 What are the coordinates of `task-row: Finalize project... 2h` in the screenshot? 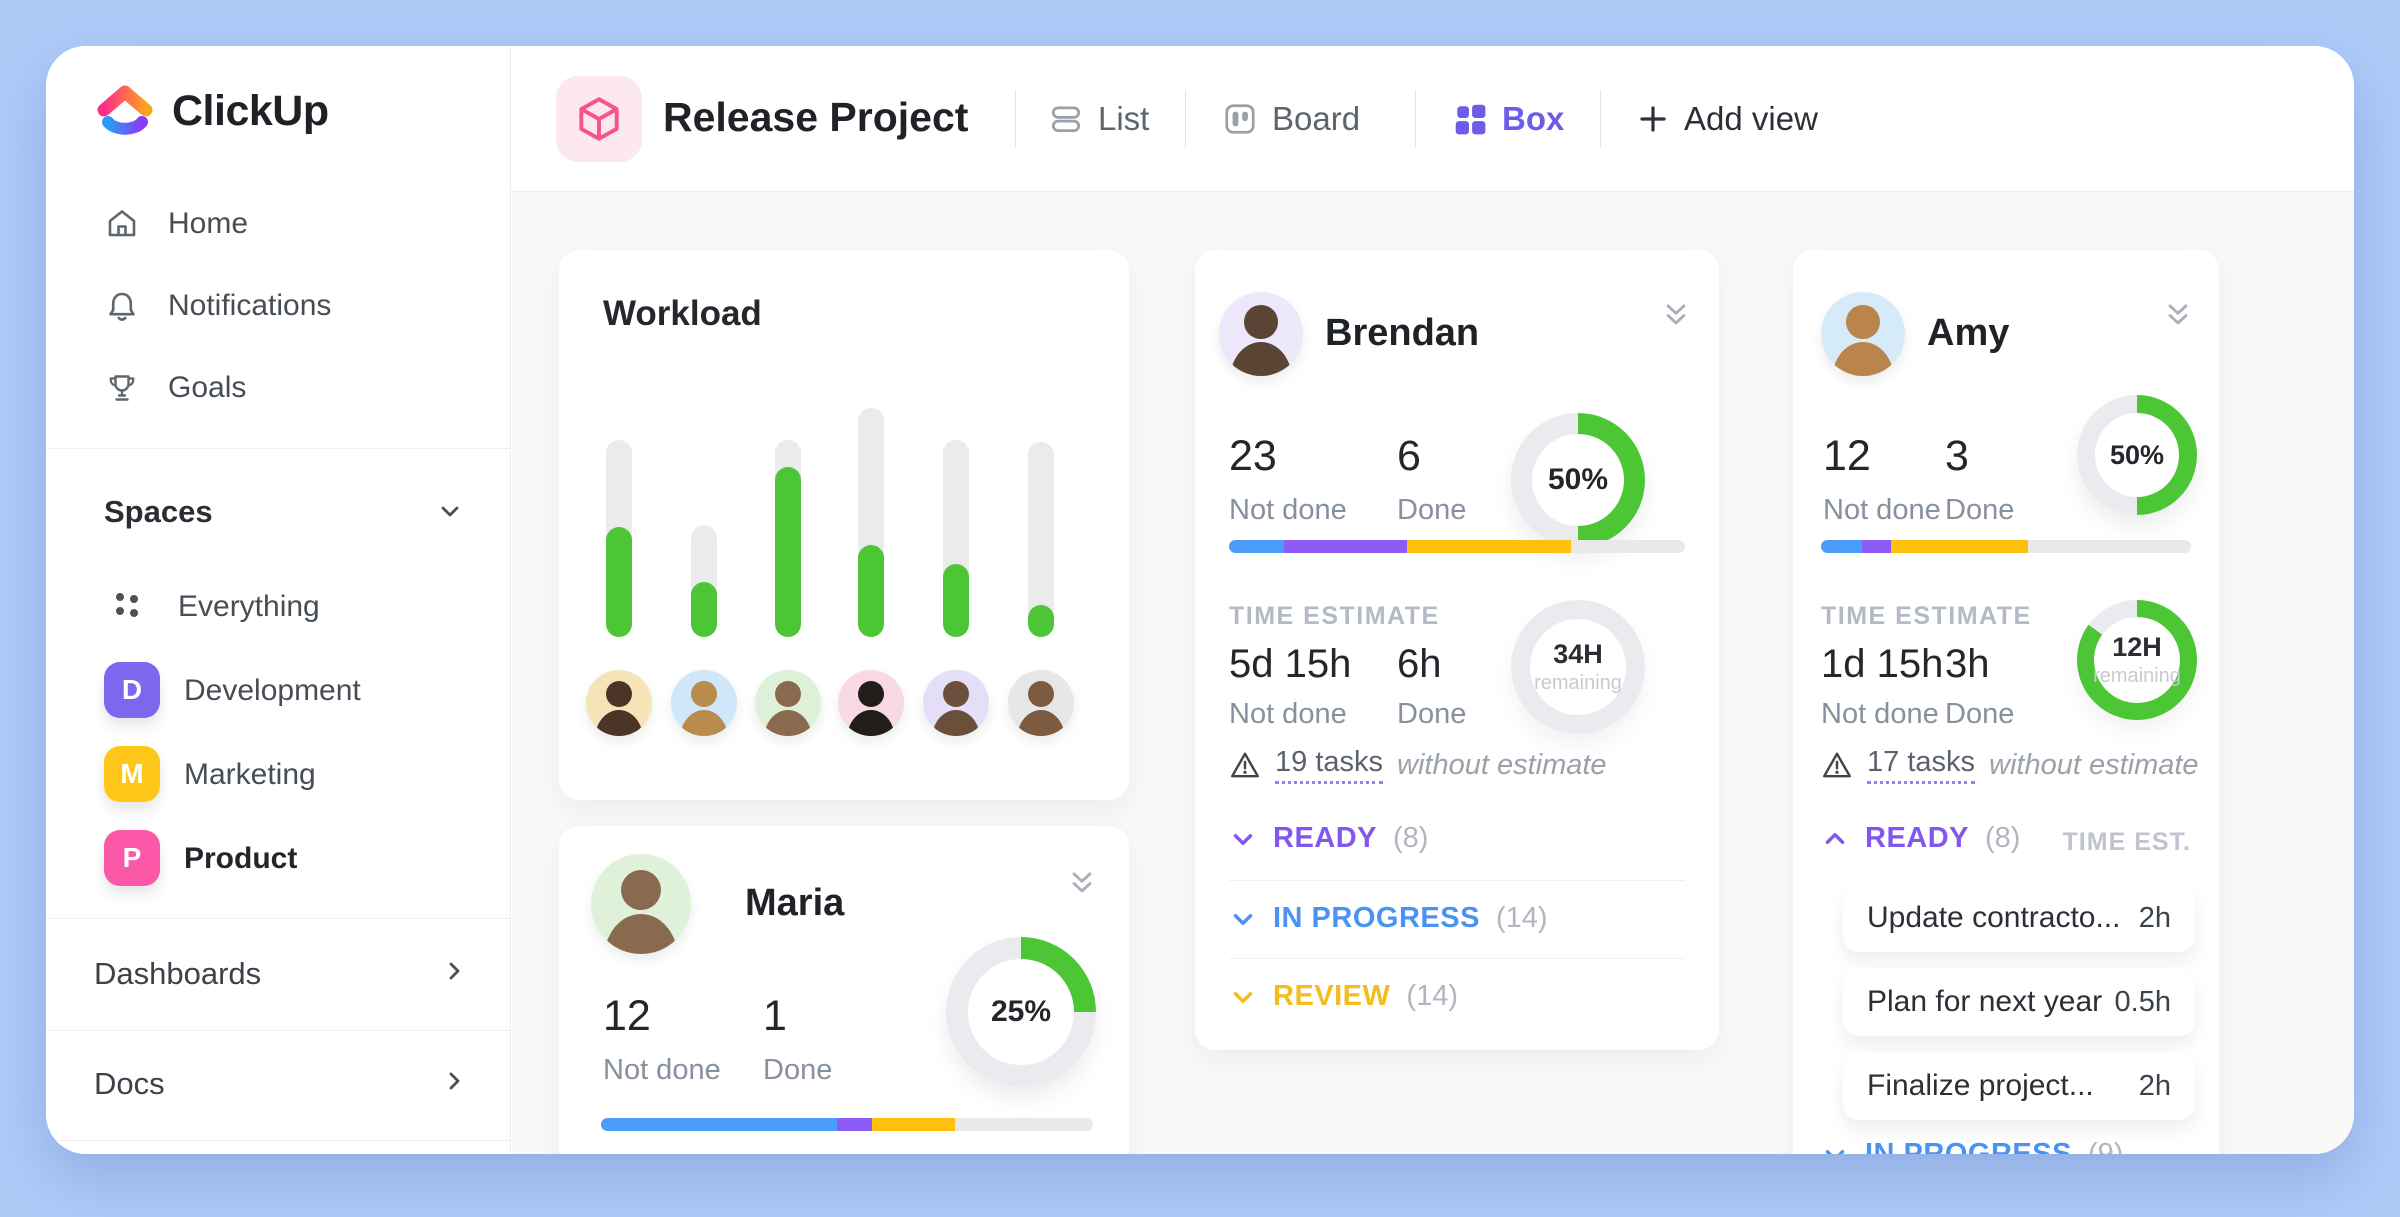 It's located at (2019, 1086).